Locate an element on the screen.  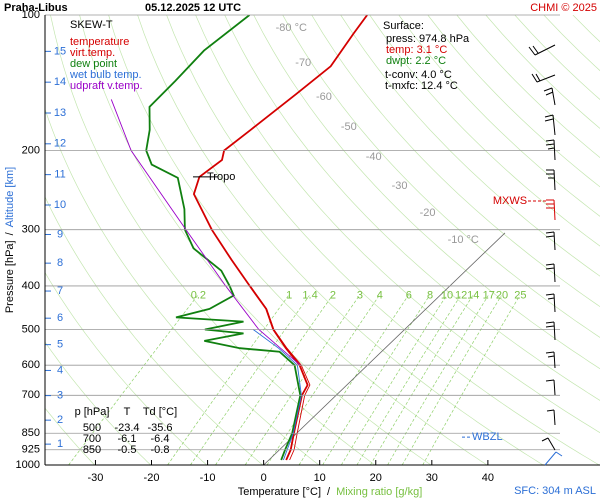
mixing-ratio-label: 6 is located at coordinates (409, 295).